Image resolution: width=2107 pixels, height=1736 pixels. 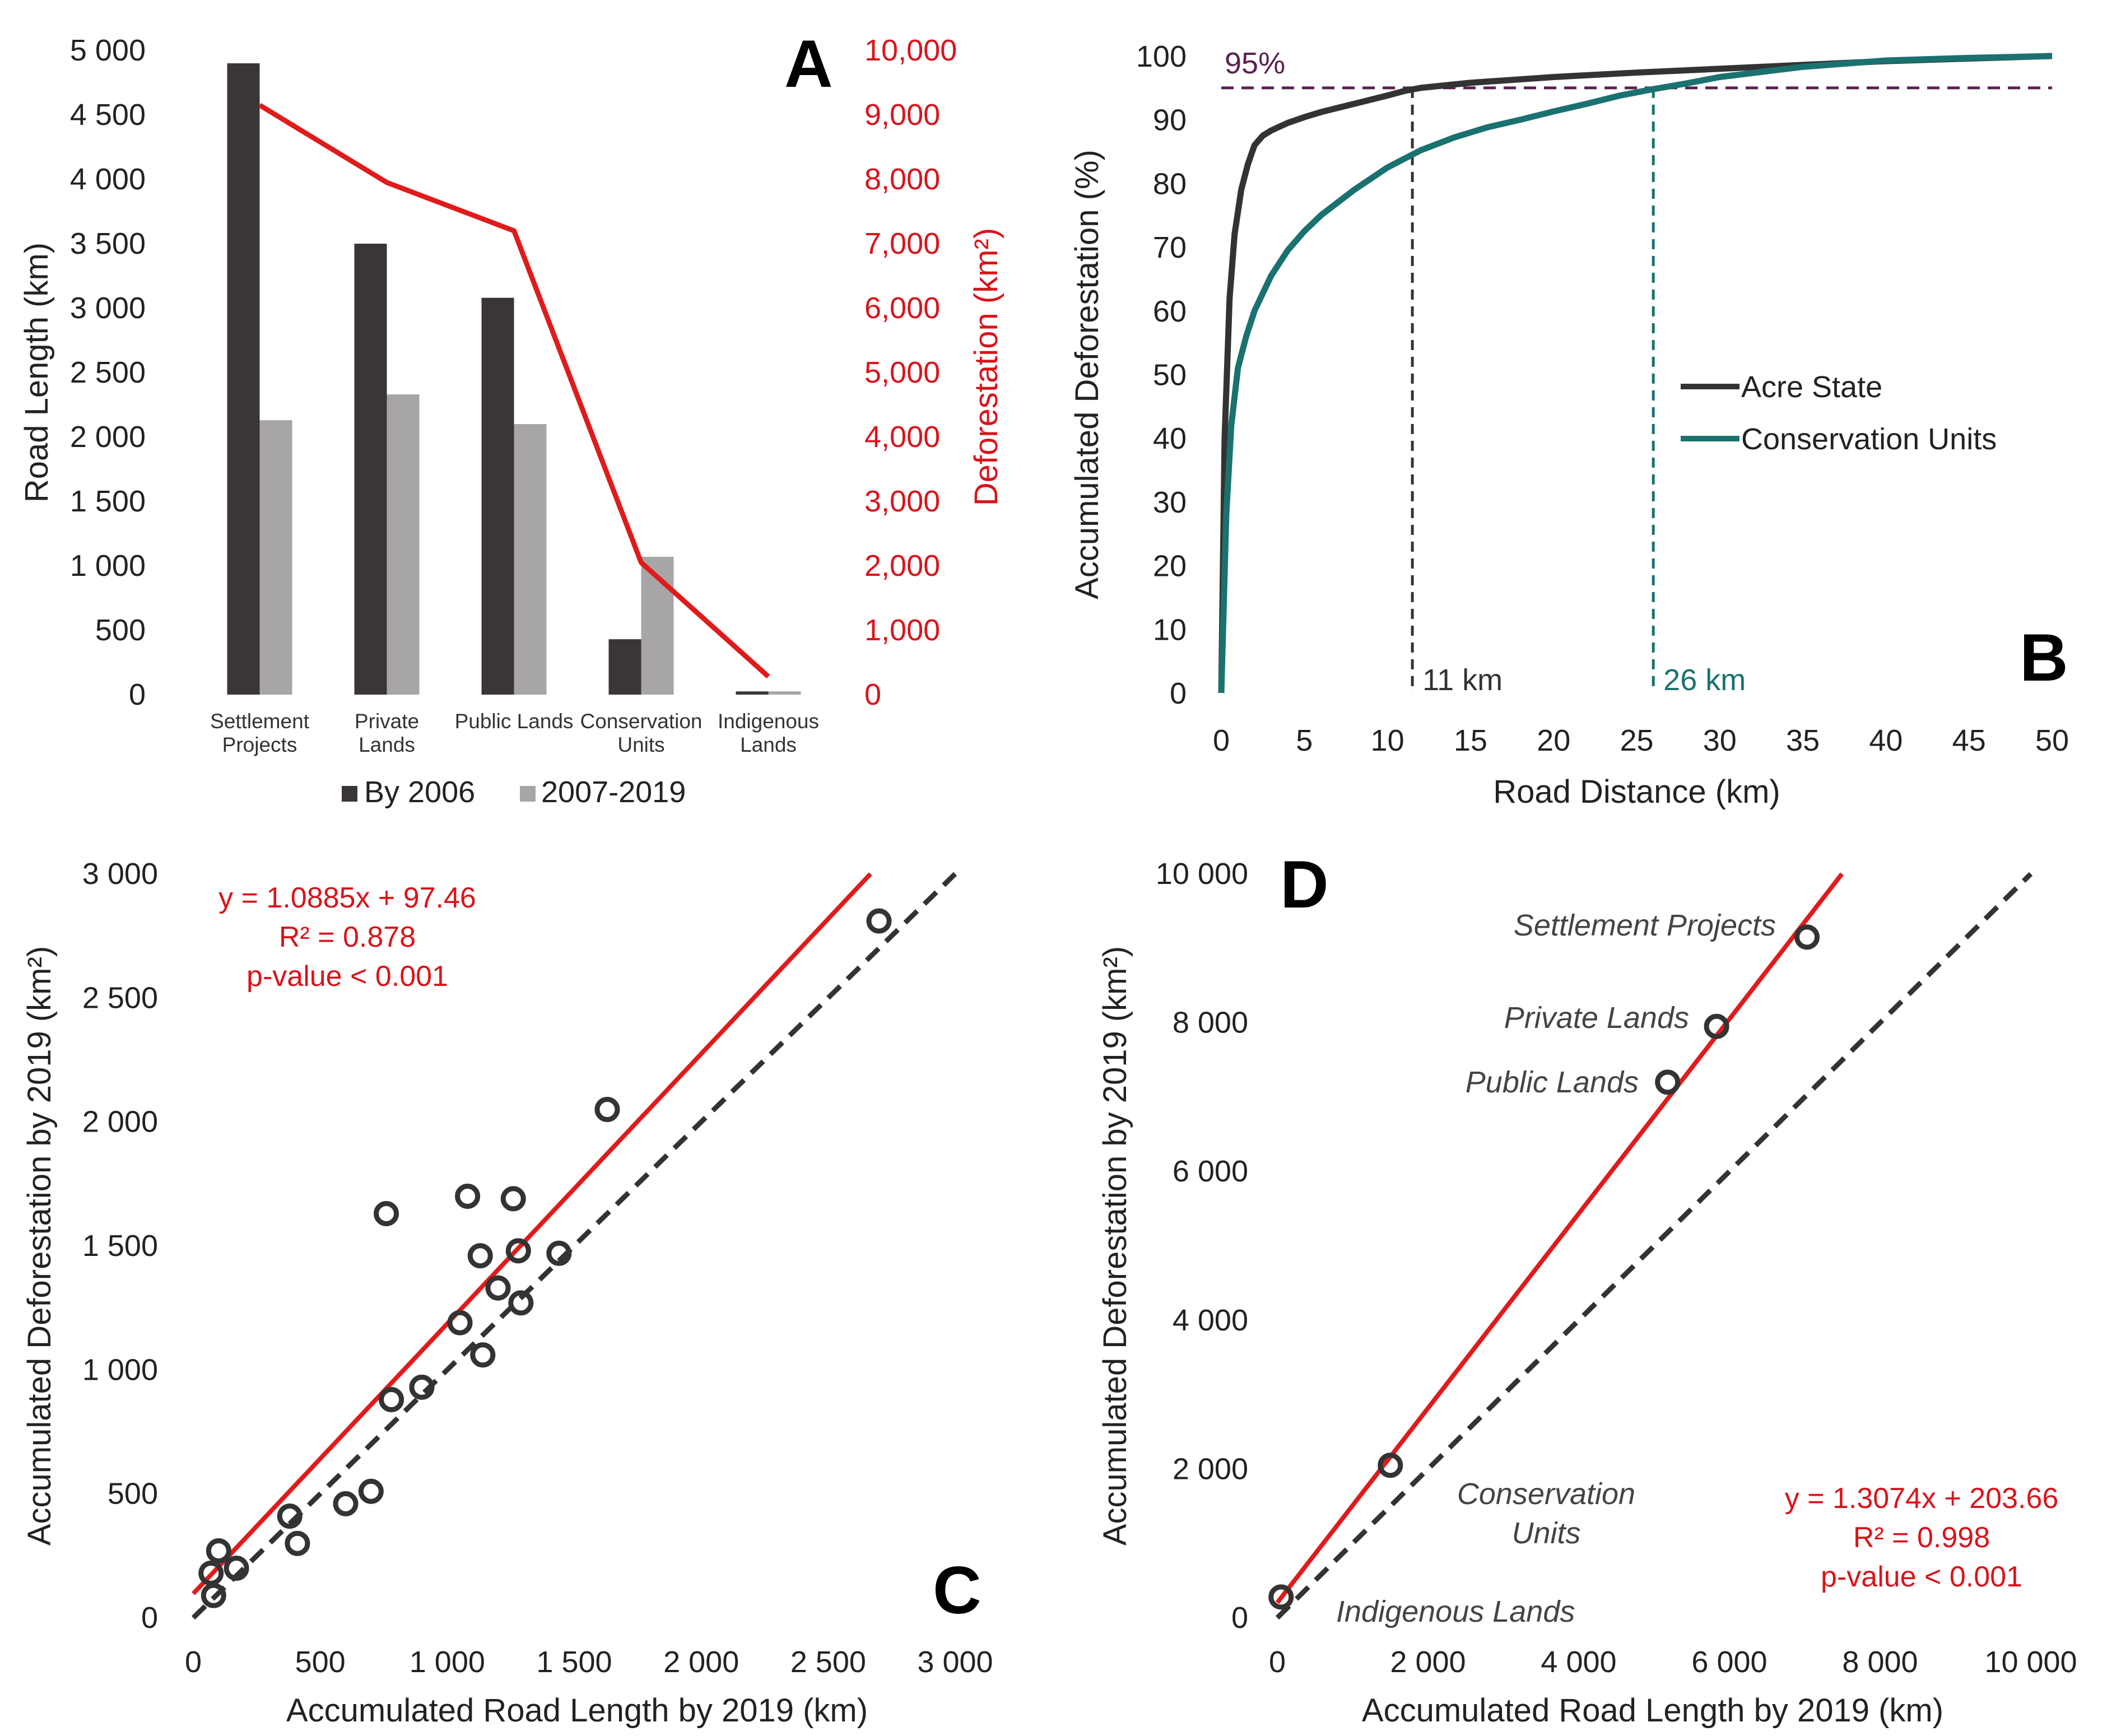 What do you see at coordinates (828, 1662) in the screenshot?
I see `x-tick-label: 2 500` at bounding box center [828, 1662].